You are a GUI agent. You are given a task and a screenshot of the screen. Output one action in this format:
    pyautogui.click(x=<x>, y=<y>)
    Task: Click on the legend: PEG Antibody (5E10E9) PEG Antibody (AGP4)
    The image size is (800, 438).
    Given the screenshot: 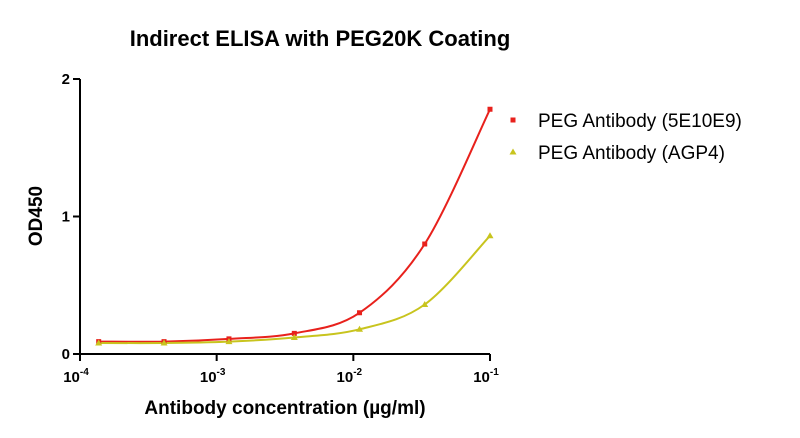 What is the action you would take?
    pyautogui.click(x=625, y=137)
    